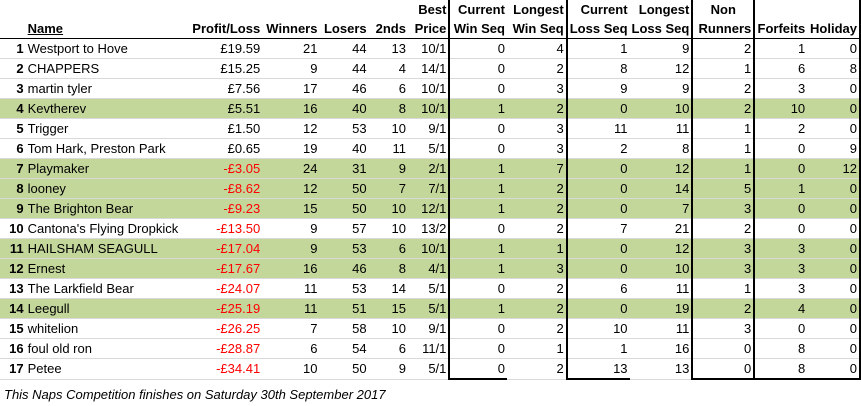  I want to click on holiday-cell: 8, so click(834, 68).